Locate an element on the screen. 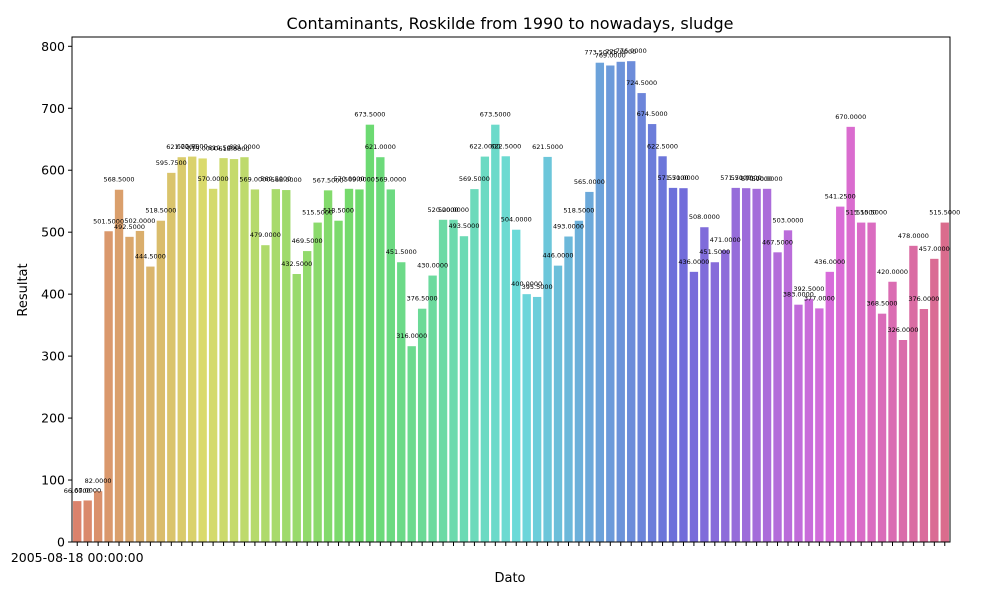 Image resolution: width=1000 pixels, height=600 pixels. data-label: 569.5000 is located at coordinates (275, 179).